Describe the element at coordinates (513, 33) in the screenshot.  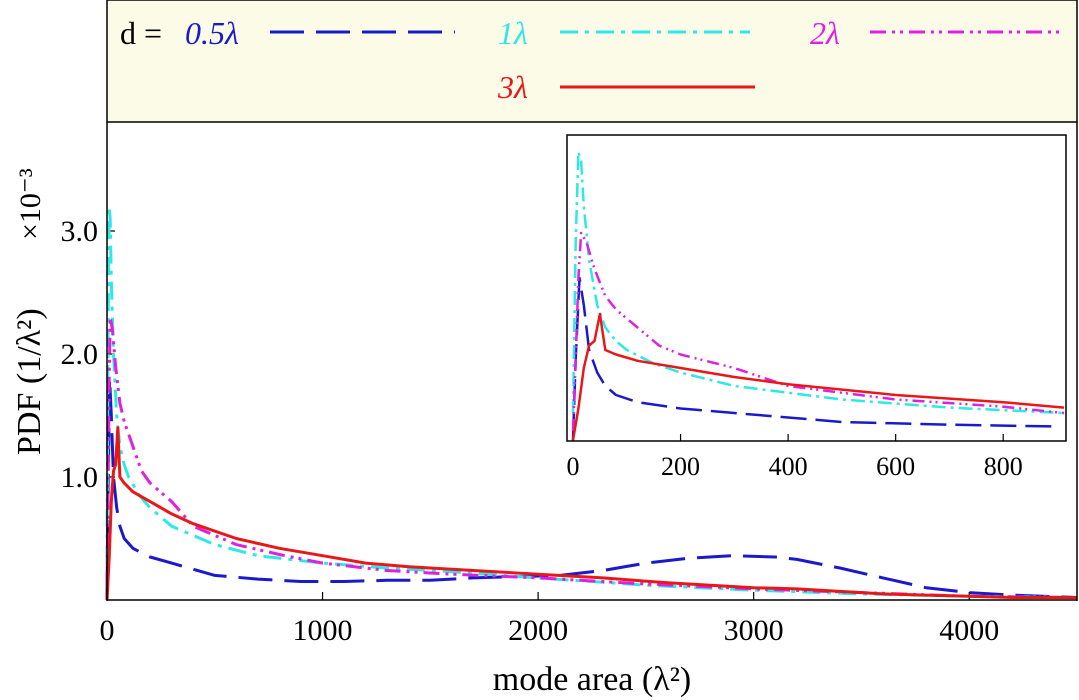
I see `legend-label-1: 1λ` at that location.